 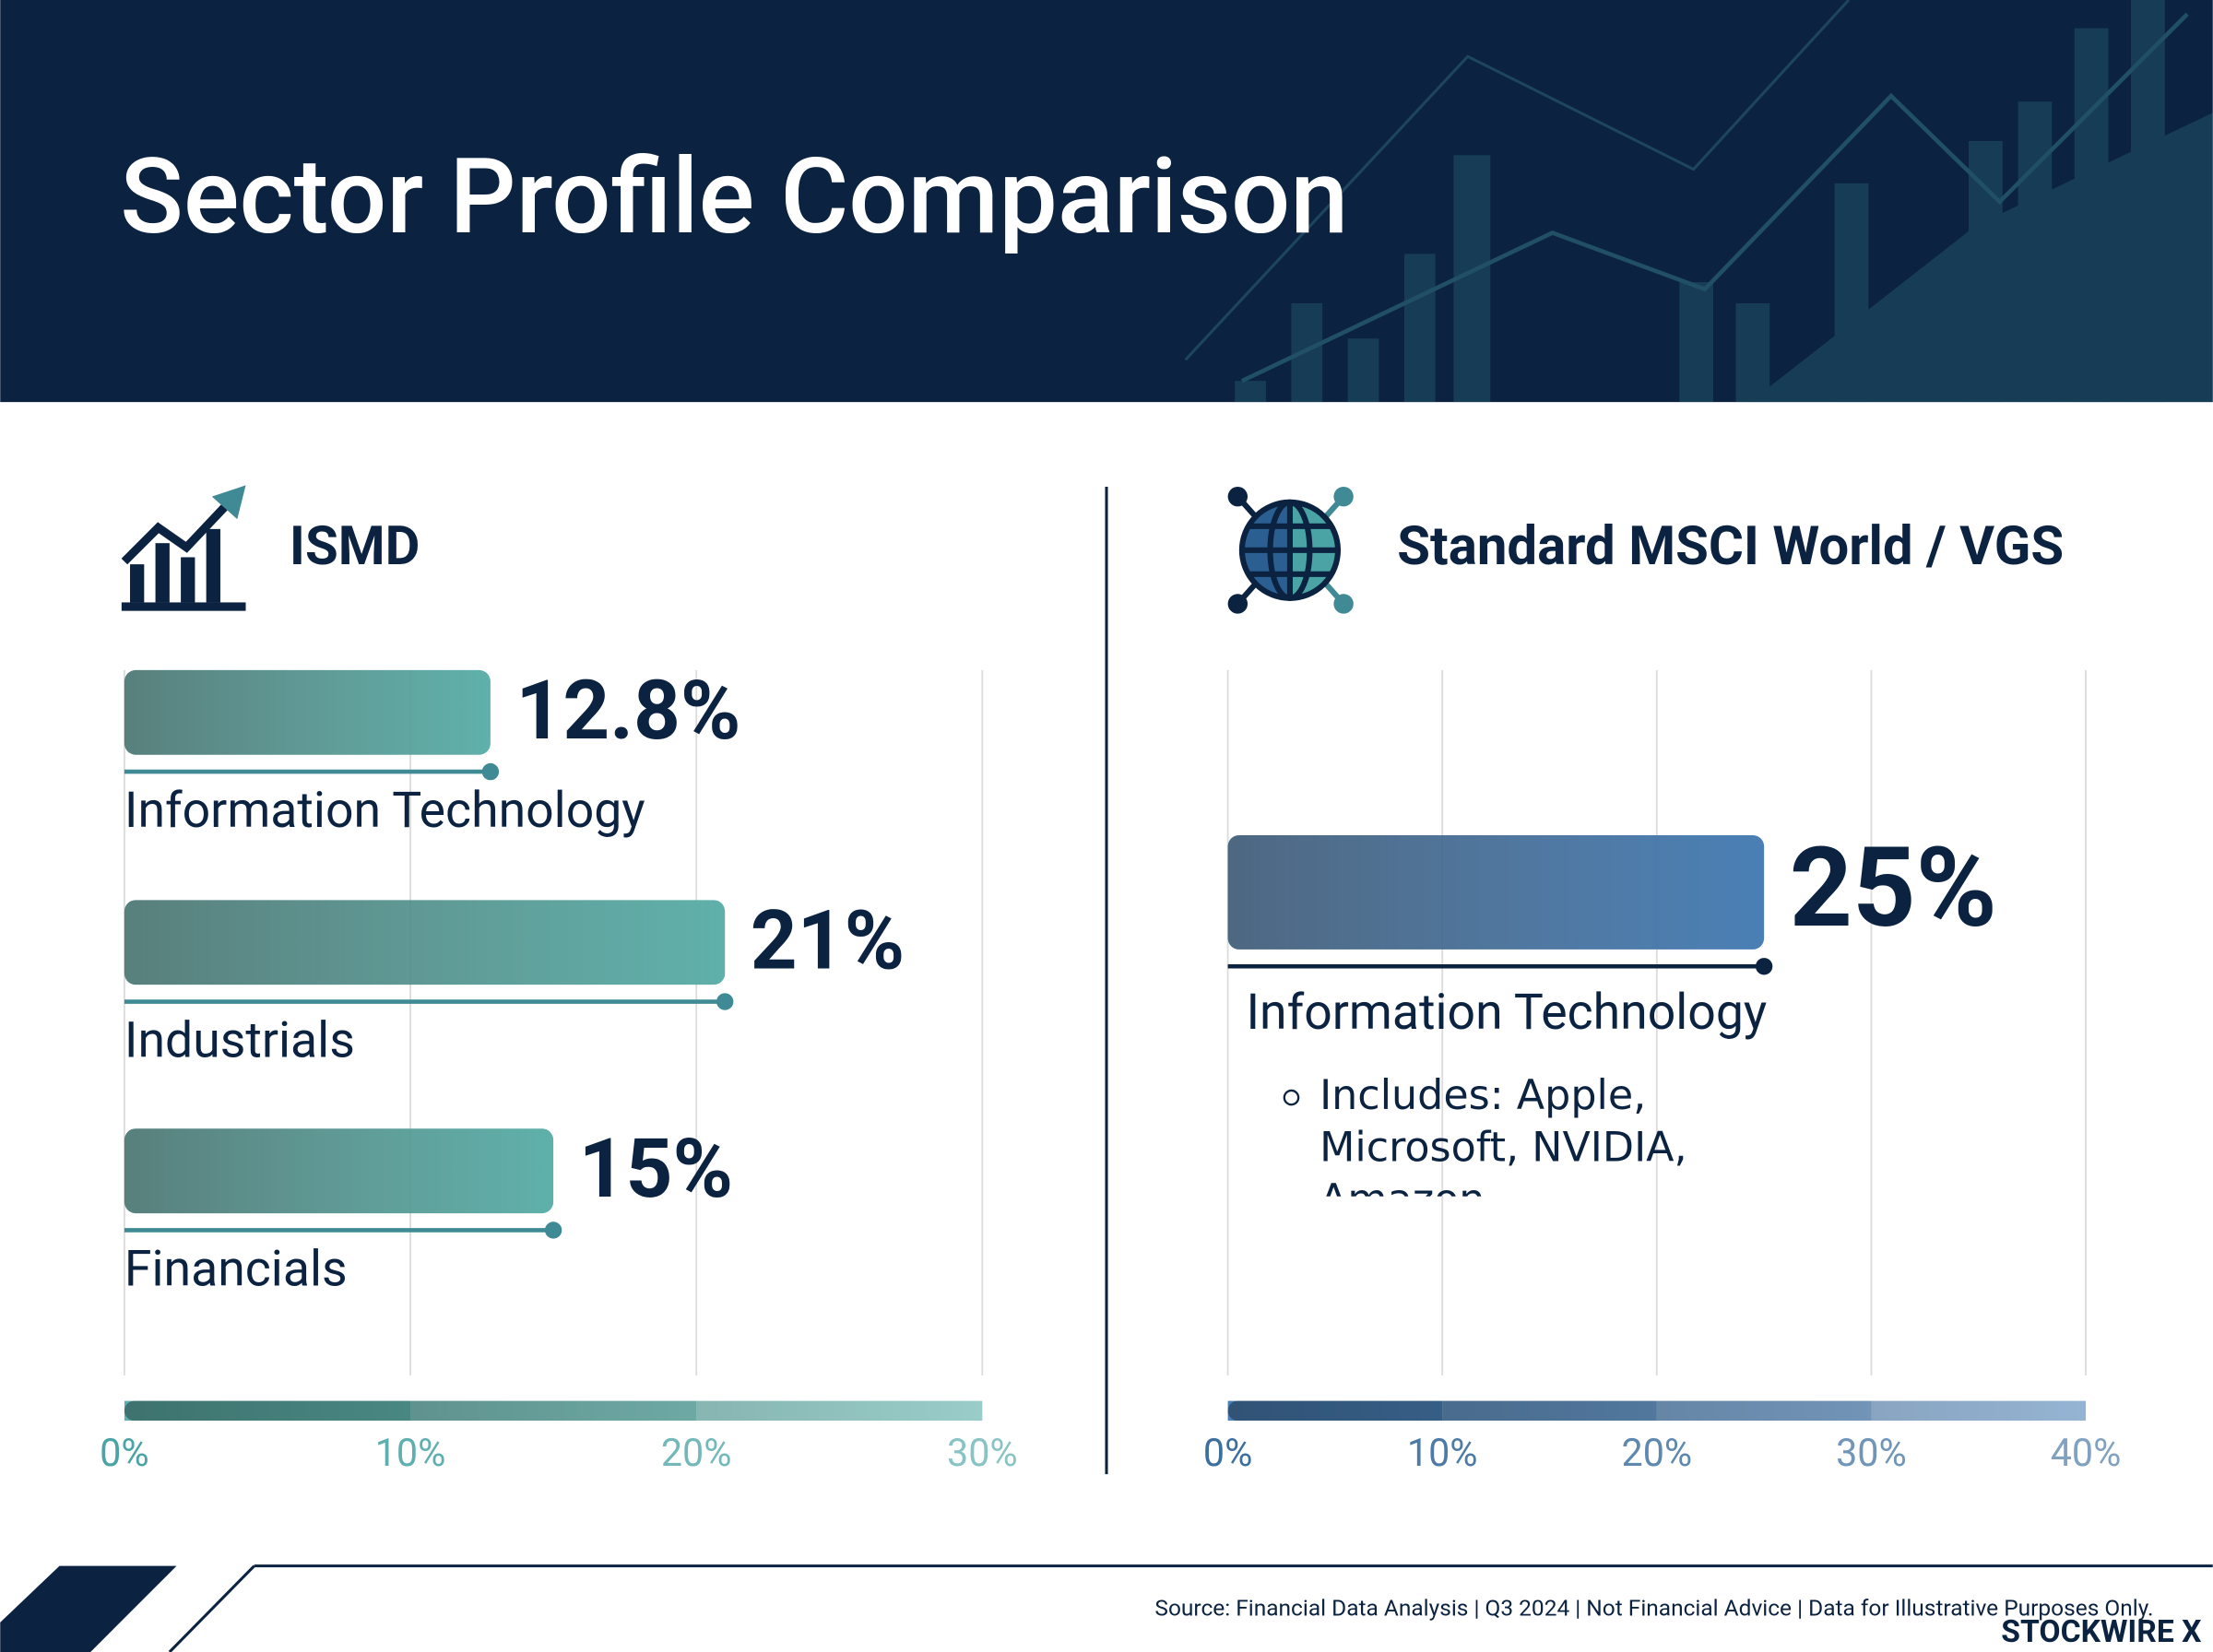 I want to click on chart-title: ISMD, so click(x=355, y=546).